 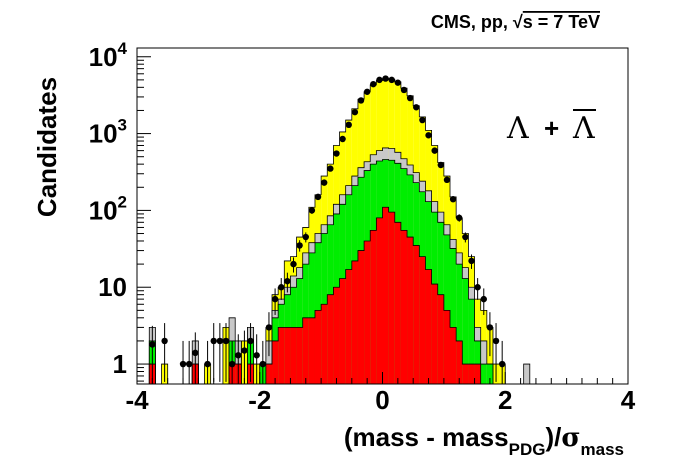 I want to click on chart-title: CMS, pp, √s = 7 TeV, so click(x=515, y=22).